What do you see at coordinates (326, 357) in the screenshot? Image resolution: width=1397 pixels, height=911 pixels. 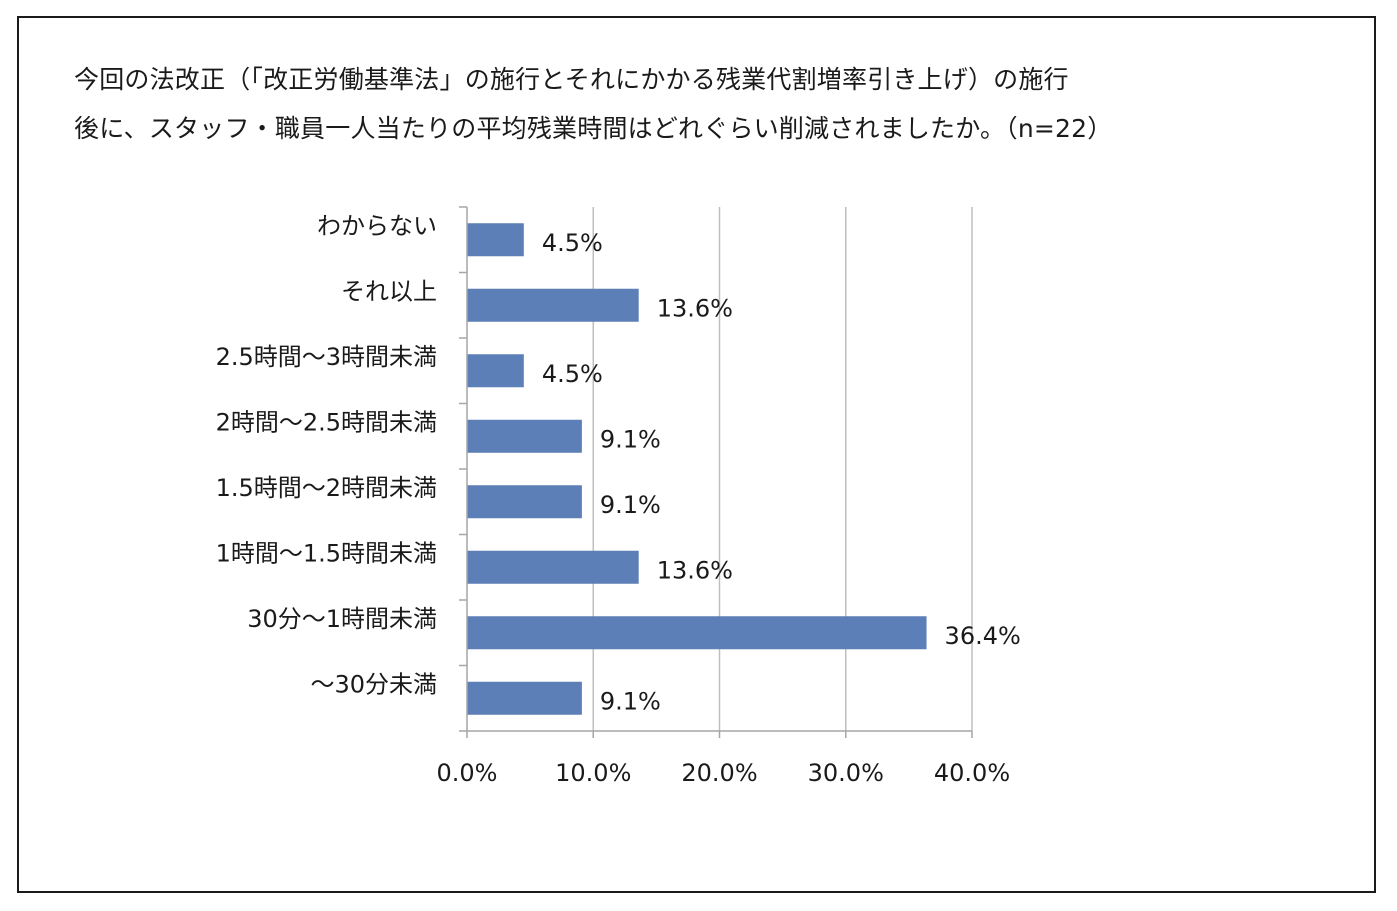 I see `category-label: 2.5時間～3時間未満` at bounding box center [326, 357].